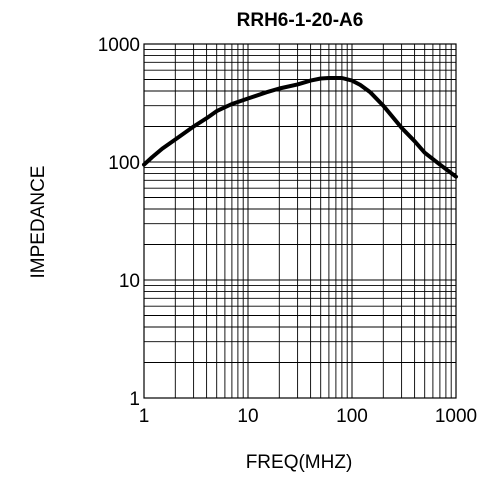 The image size is (487, 482). Describe the element at coordinates (119, 45) in the screenshot. I see `y-tick-label: 1000` at that location.